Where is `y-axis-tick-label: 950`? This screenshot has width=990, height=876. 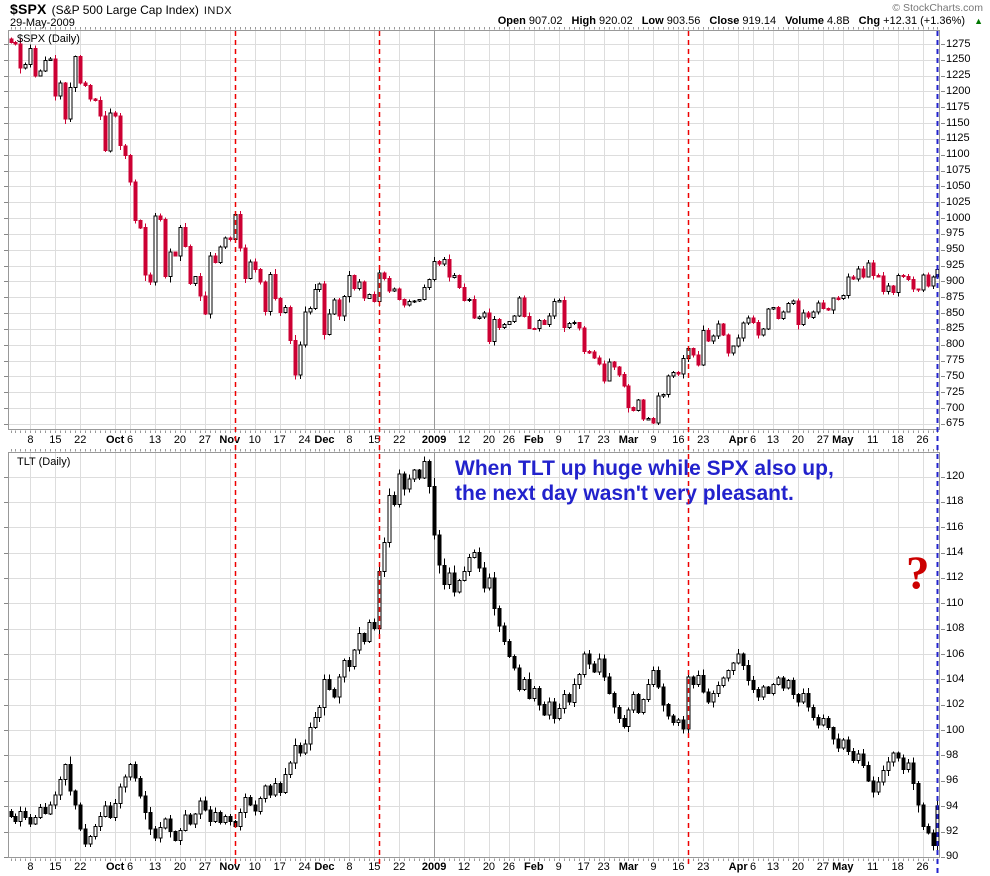 y-axis-tick-label: 950 is located at coordinates (955, 249).